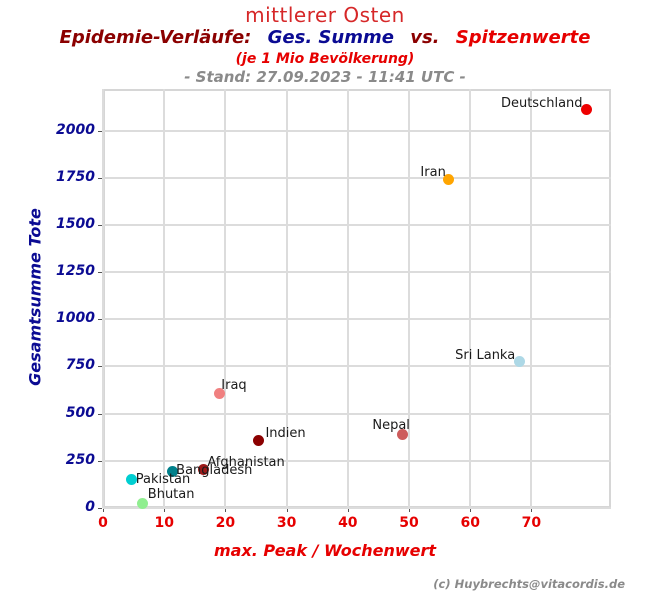 The image size is (650, 600). Describe the element at coordinates (433, 172) in the screenshot. I see `point-label-iran: Iran` at that location.